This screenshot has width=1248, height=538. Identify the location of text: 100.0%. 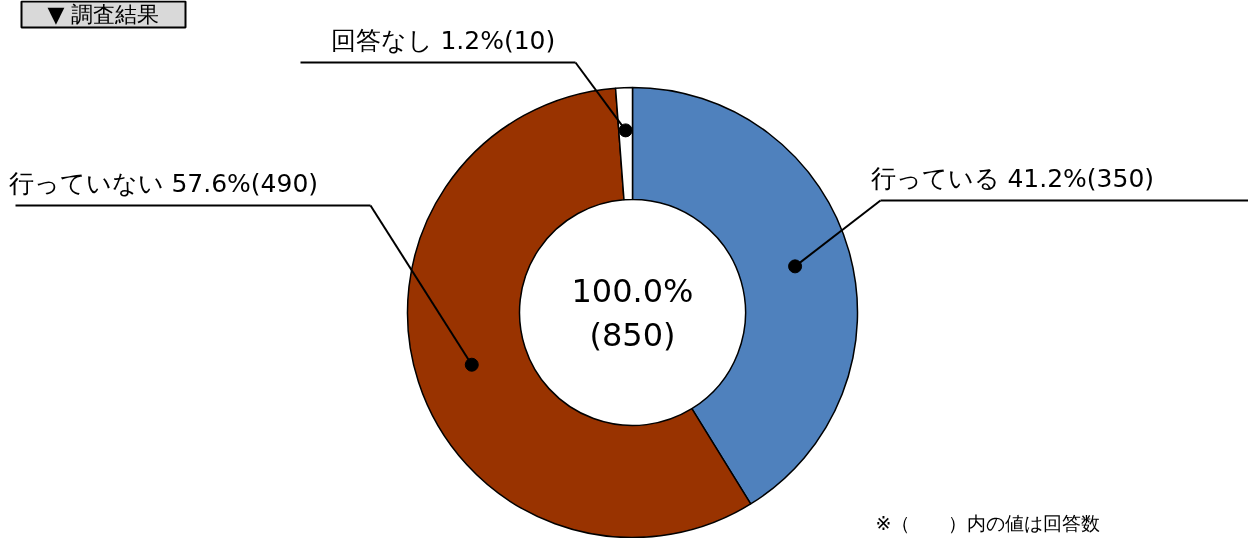
(632, 290).